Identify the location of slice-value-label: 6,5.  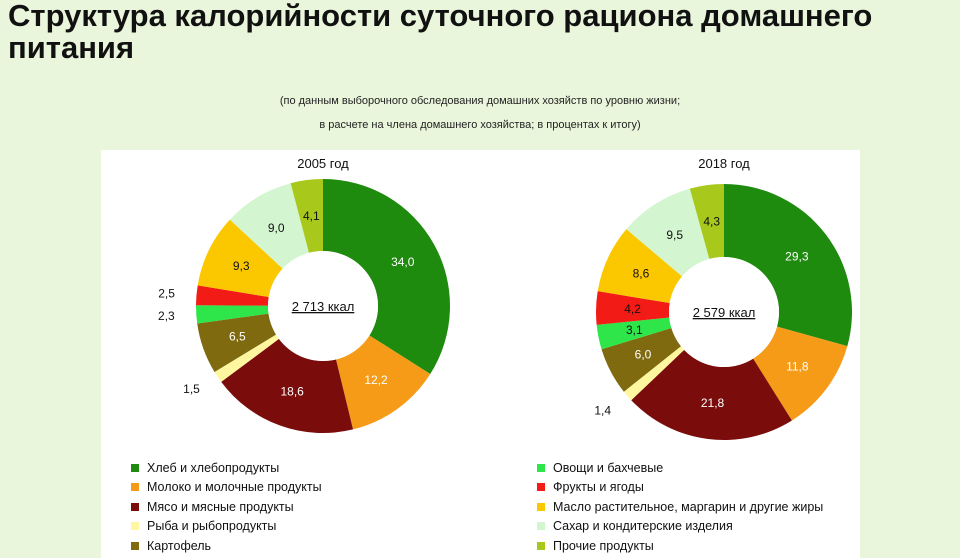
(237, 337).